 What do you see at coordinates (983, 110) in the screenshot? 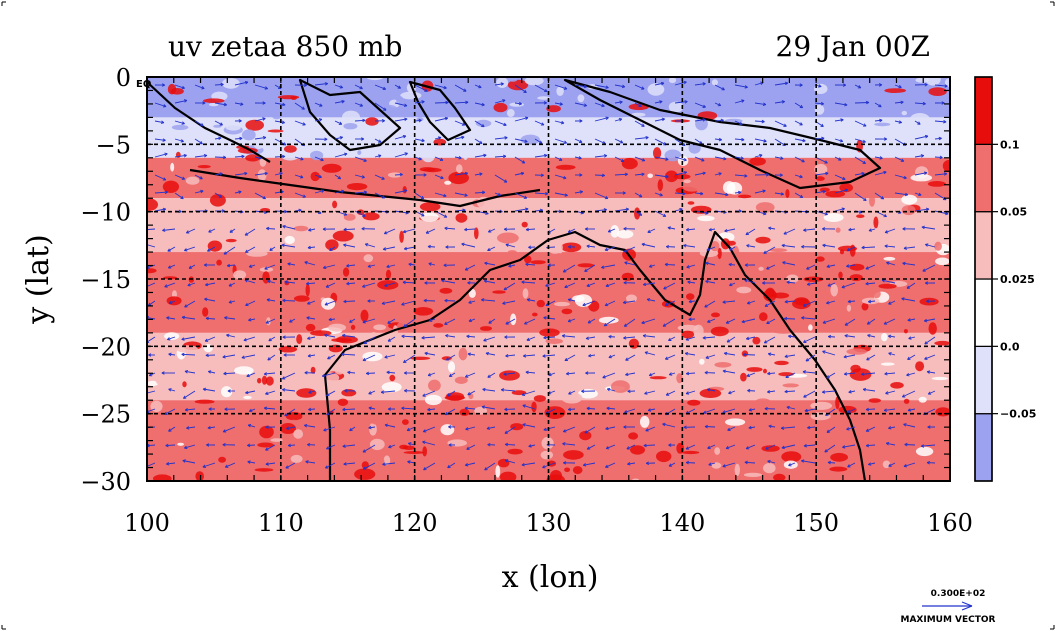
I see `colorbar-band` at bounding box center [983, 110].